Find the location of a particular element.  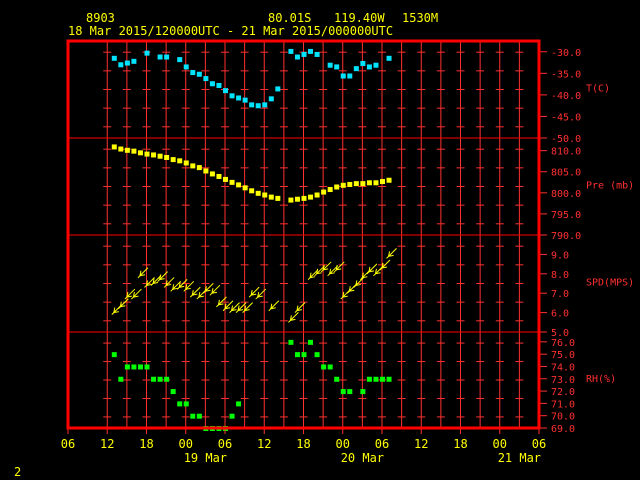

y-tick-label: 9.0 is located at coordinates (560, 255).